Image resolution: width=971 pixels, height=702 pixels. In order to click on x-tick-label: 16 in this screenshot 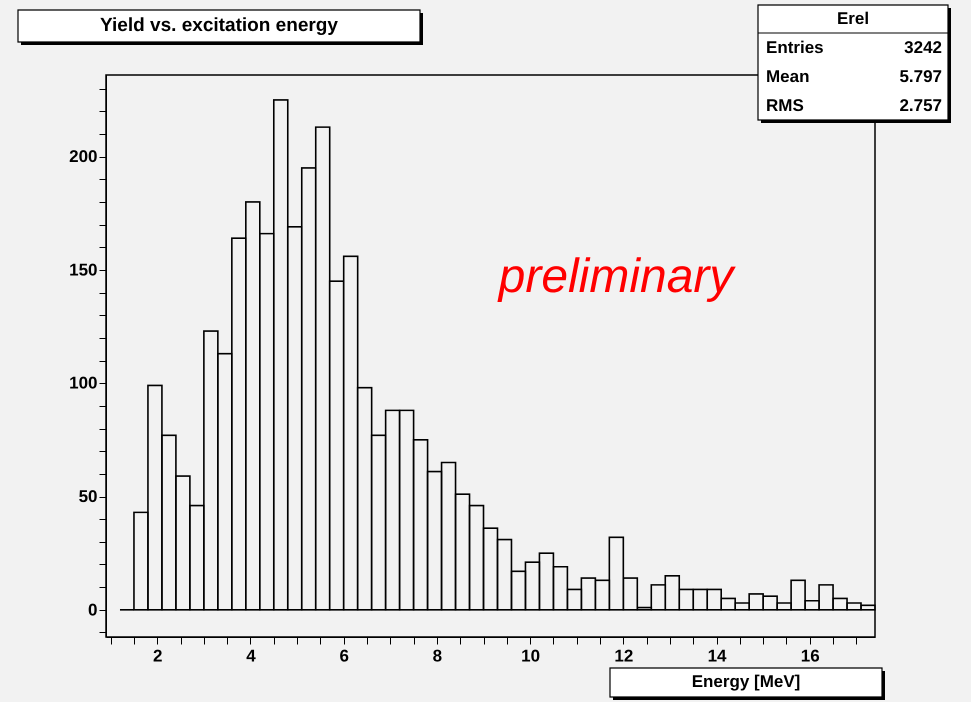, I will do `click(810, 656)`.